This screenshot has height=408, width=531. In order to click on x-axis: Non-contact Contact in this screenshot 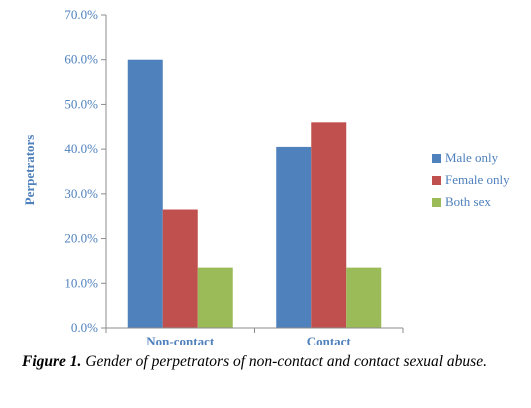, I will do `click(254, 336)`.